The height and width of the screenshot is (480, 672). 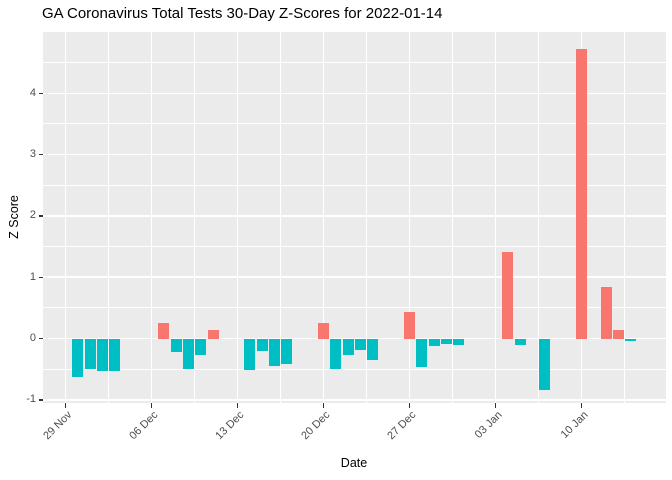 What do you see at coordinates (230, 426) in the screenshot?
I see `x-tick-label: 13 Dec` at bounding box center [230, 426].